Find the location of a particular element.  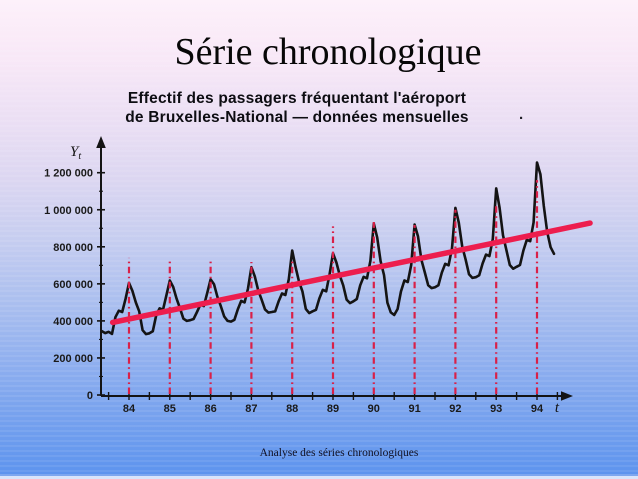

x-tick-label: 86 is located at coordinates (210, 409).